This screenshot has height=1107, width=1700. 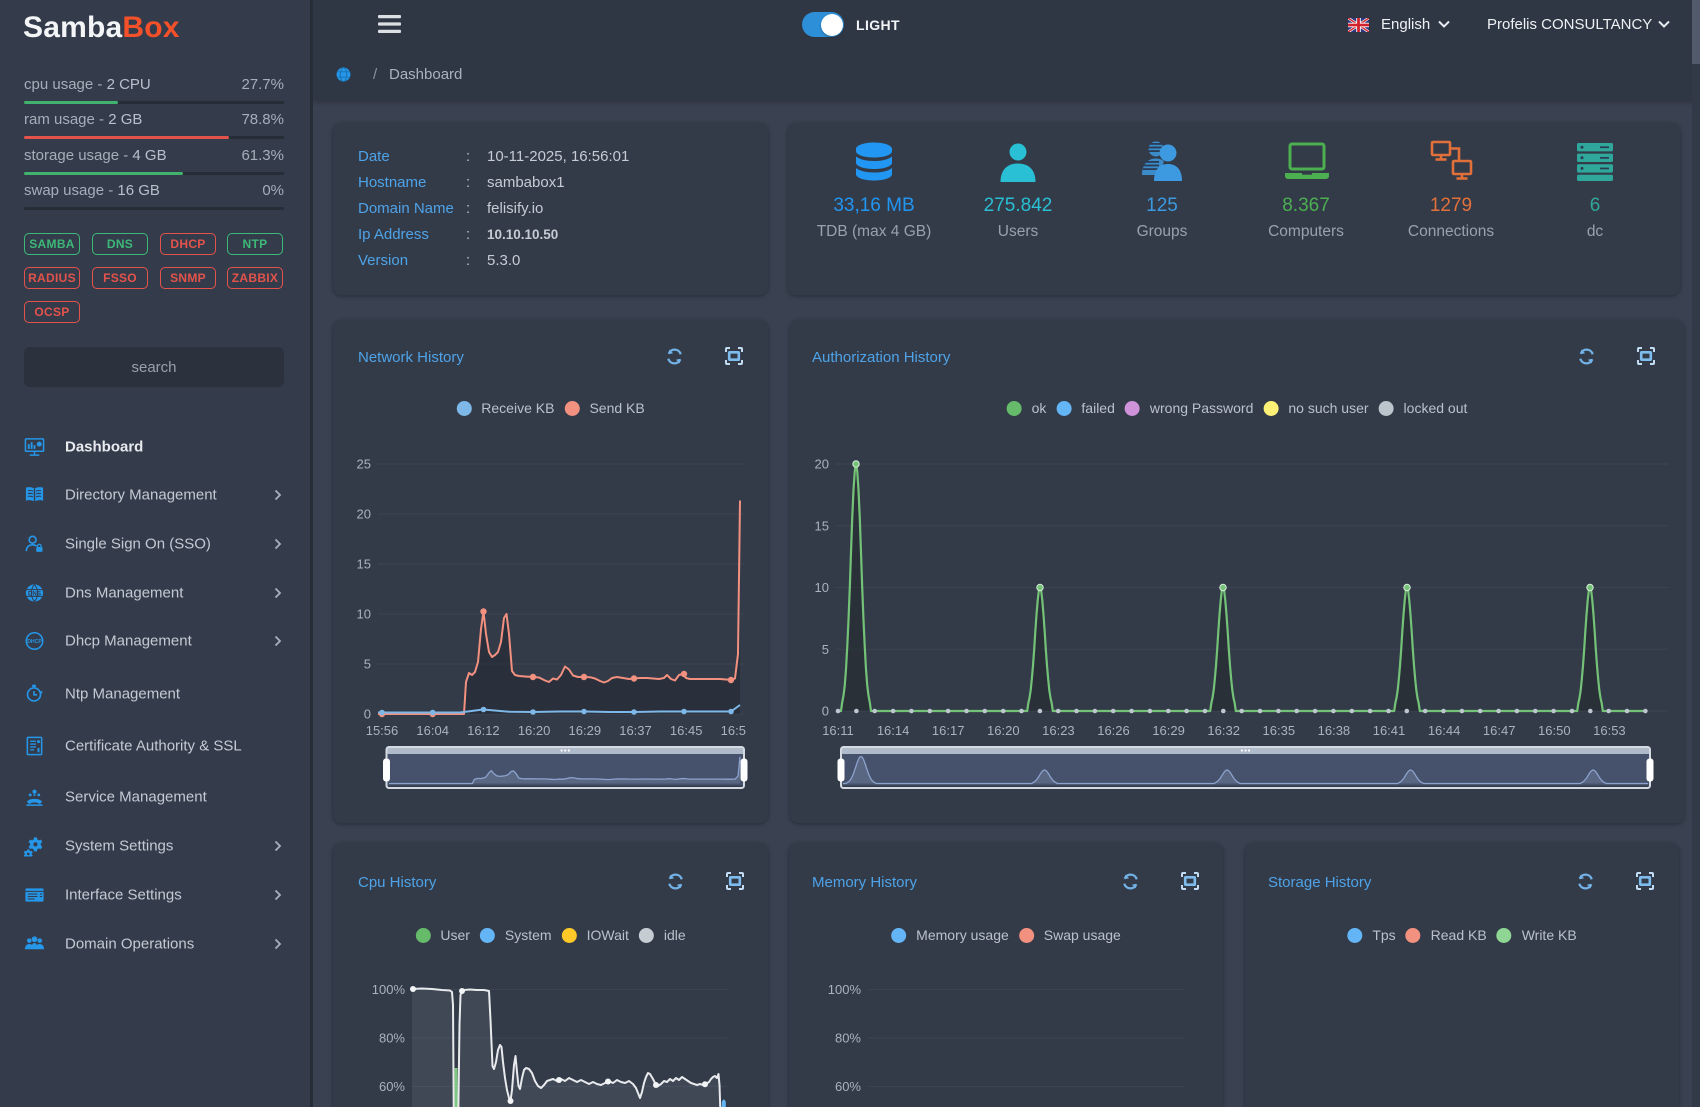 I want to click on svg-text: DHCP, so click(x=34, y=642).